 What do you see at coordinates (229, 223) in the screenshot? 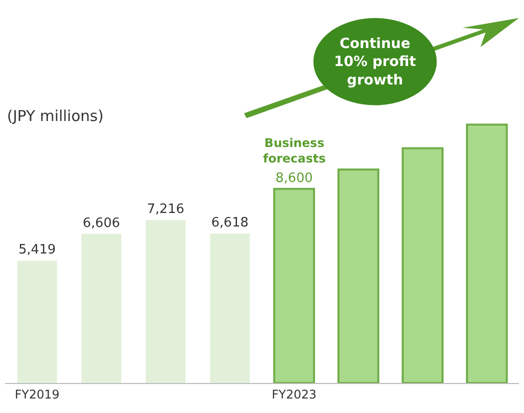
I see `data-label: 6,618` at bounding box center [229, 223].